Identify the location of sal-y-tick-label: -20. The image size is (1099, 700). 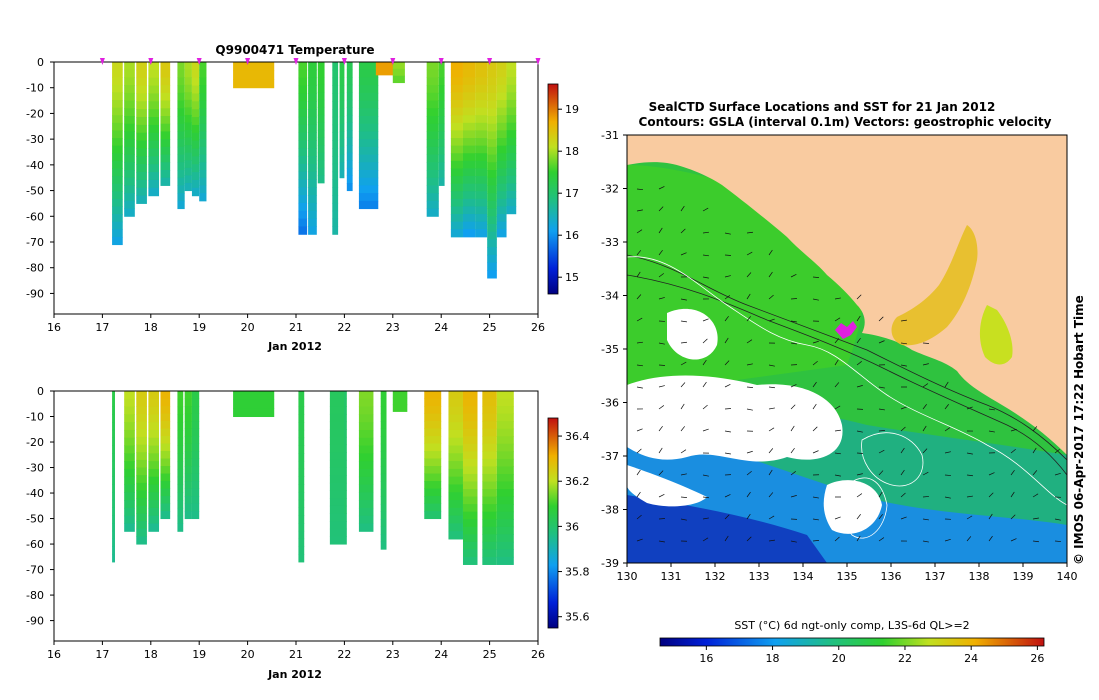
(35, 442).